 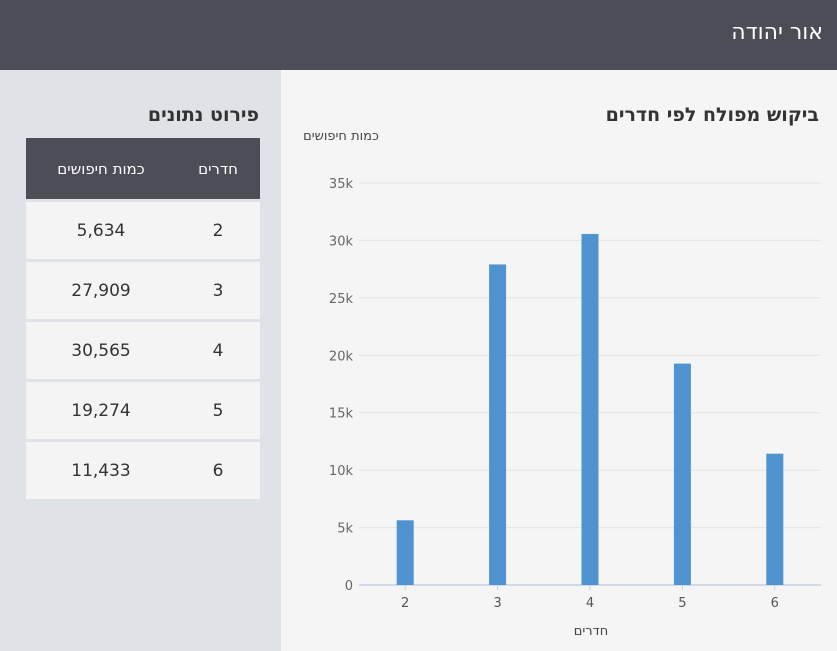 What do you see at coordinates (218, 168) in the screenshot?
I see `header-rooms: חדרים` at bounding box center [218, 168].